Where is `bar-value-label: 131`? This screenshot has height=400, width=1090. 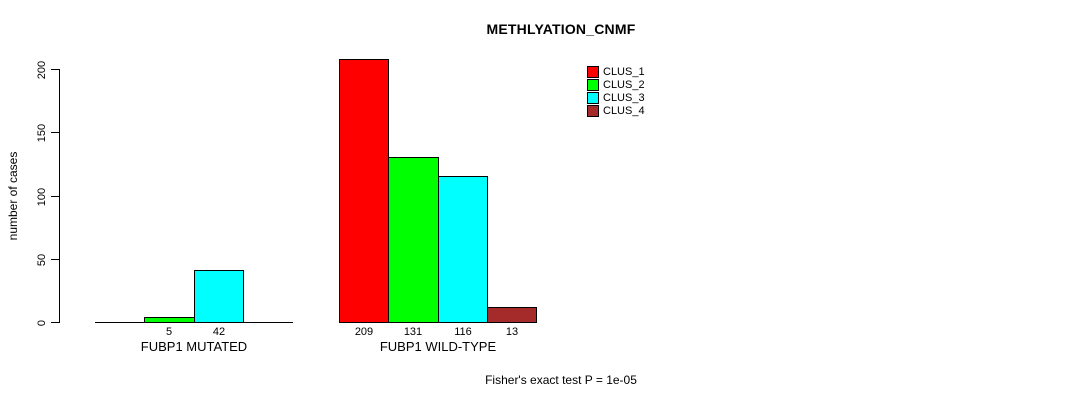
bar-value-label: 131 is located at coordinates (413, 332).